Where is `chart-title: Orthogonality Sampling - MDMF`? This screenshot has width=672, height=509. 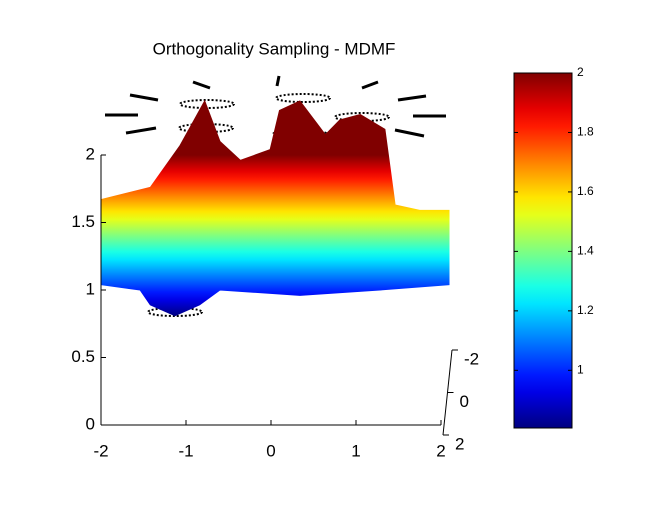
chart-title: Orthogonality Sampling - MDMF is located at coordinates (274, 48).